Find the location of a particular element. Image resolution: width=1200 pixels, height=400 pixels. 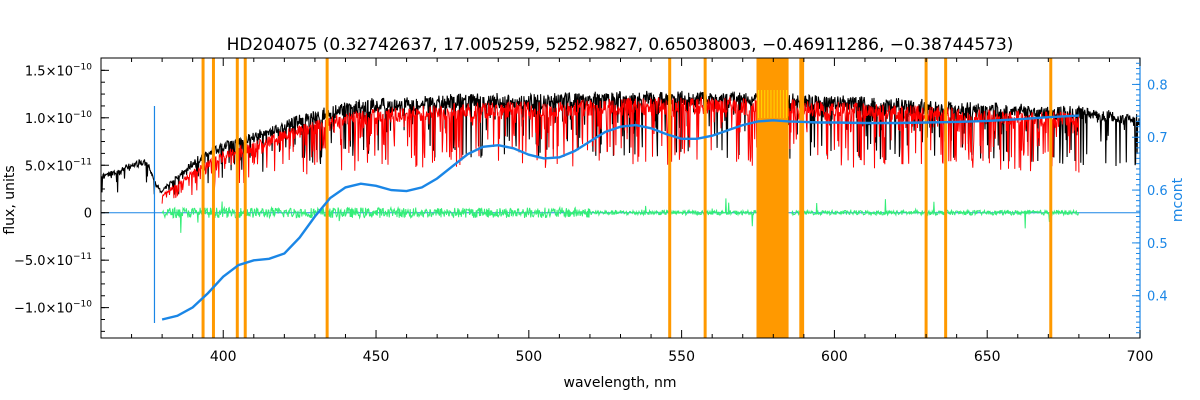

y-tick-label-0: −1.0×10⁻¹⁰ is located at coordinates (53, 308).